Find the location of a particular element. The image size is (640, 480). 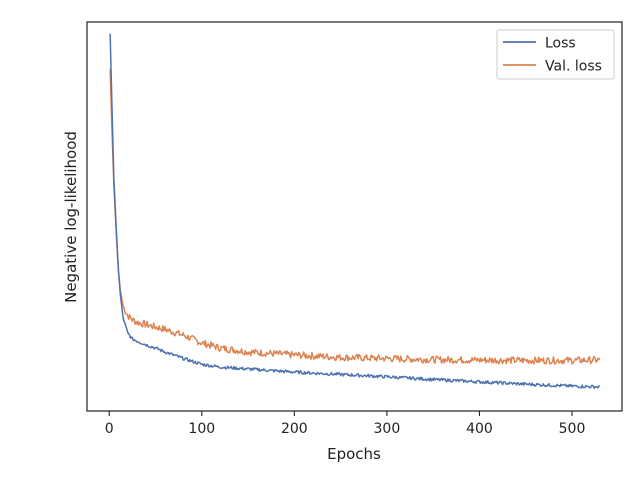

x-axis-label: Epochs is located at coordinates (354, 454).